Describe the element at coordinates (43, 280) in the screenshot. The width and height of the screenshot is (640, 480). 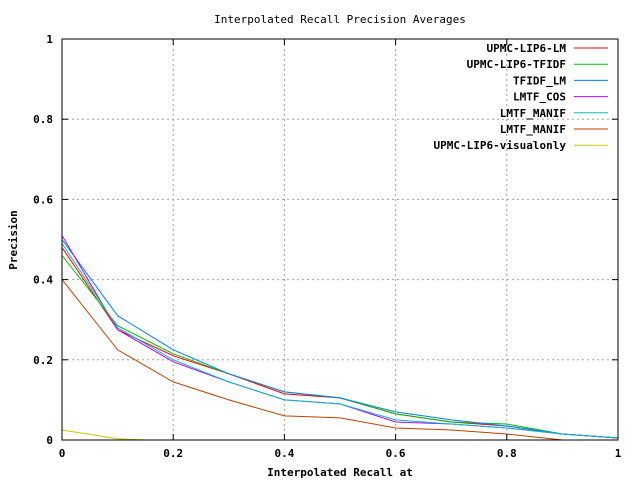
I see `y-tick-label: 0.4` at that location.